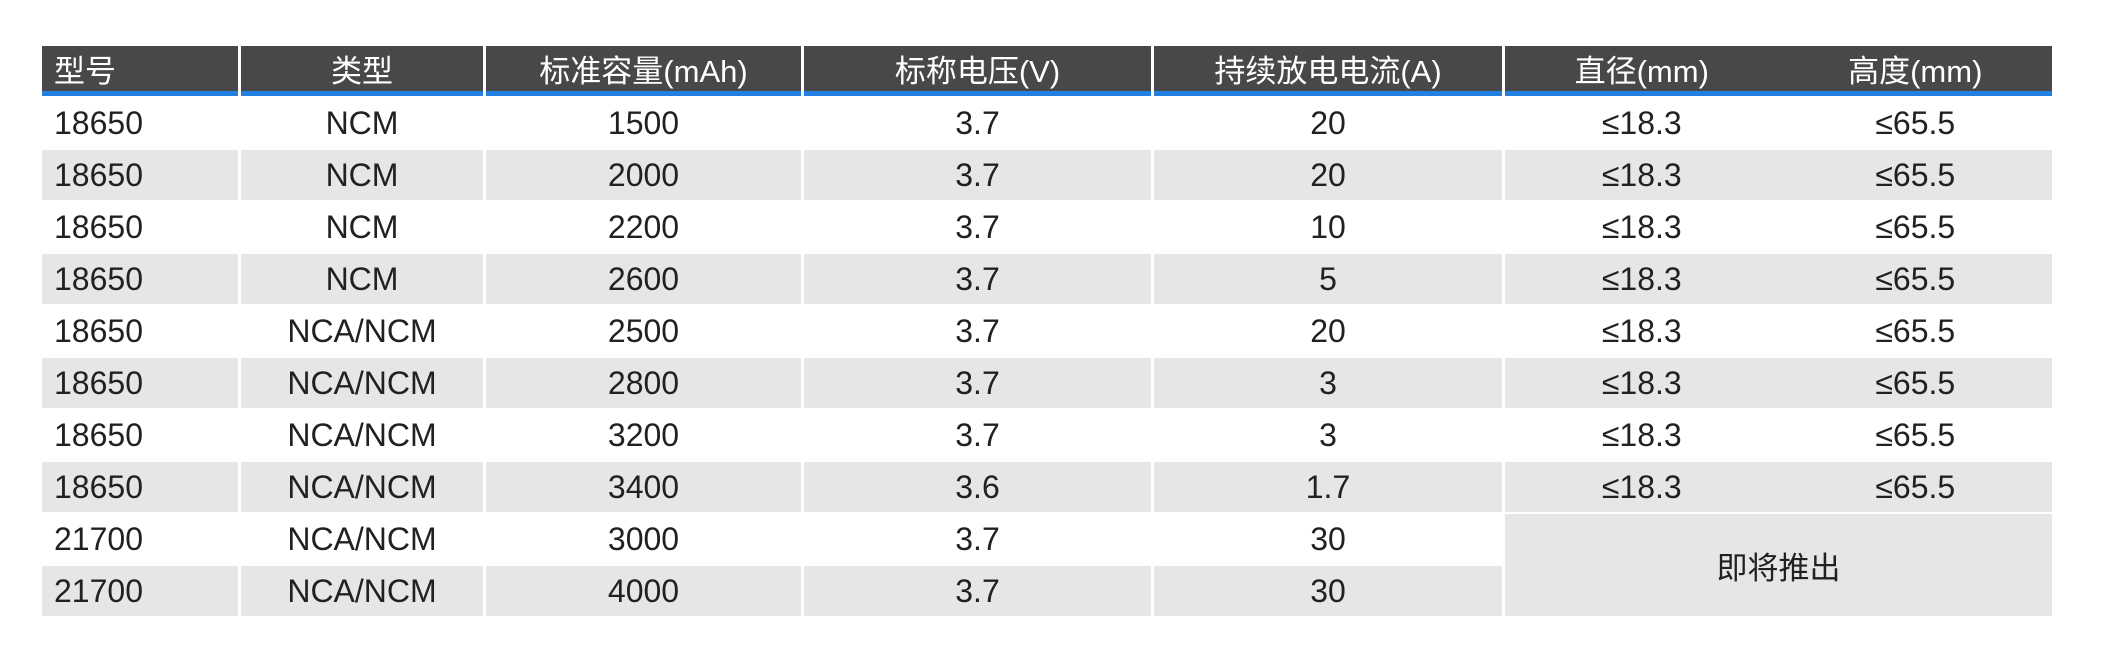  I want to click on column-header-type: 类型, so click(362, 71).